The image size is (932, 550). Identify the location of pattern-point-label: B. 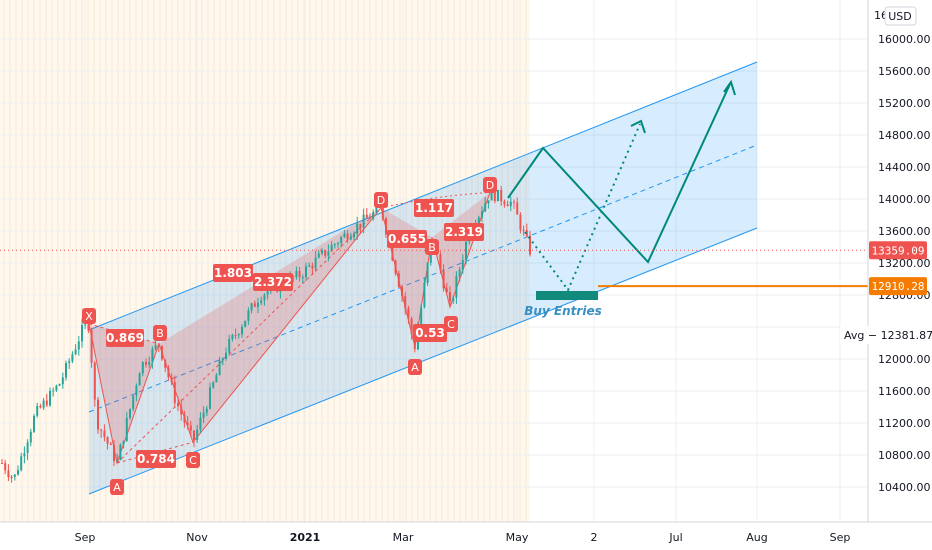
(160, 333).